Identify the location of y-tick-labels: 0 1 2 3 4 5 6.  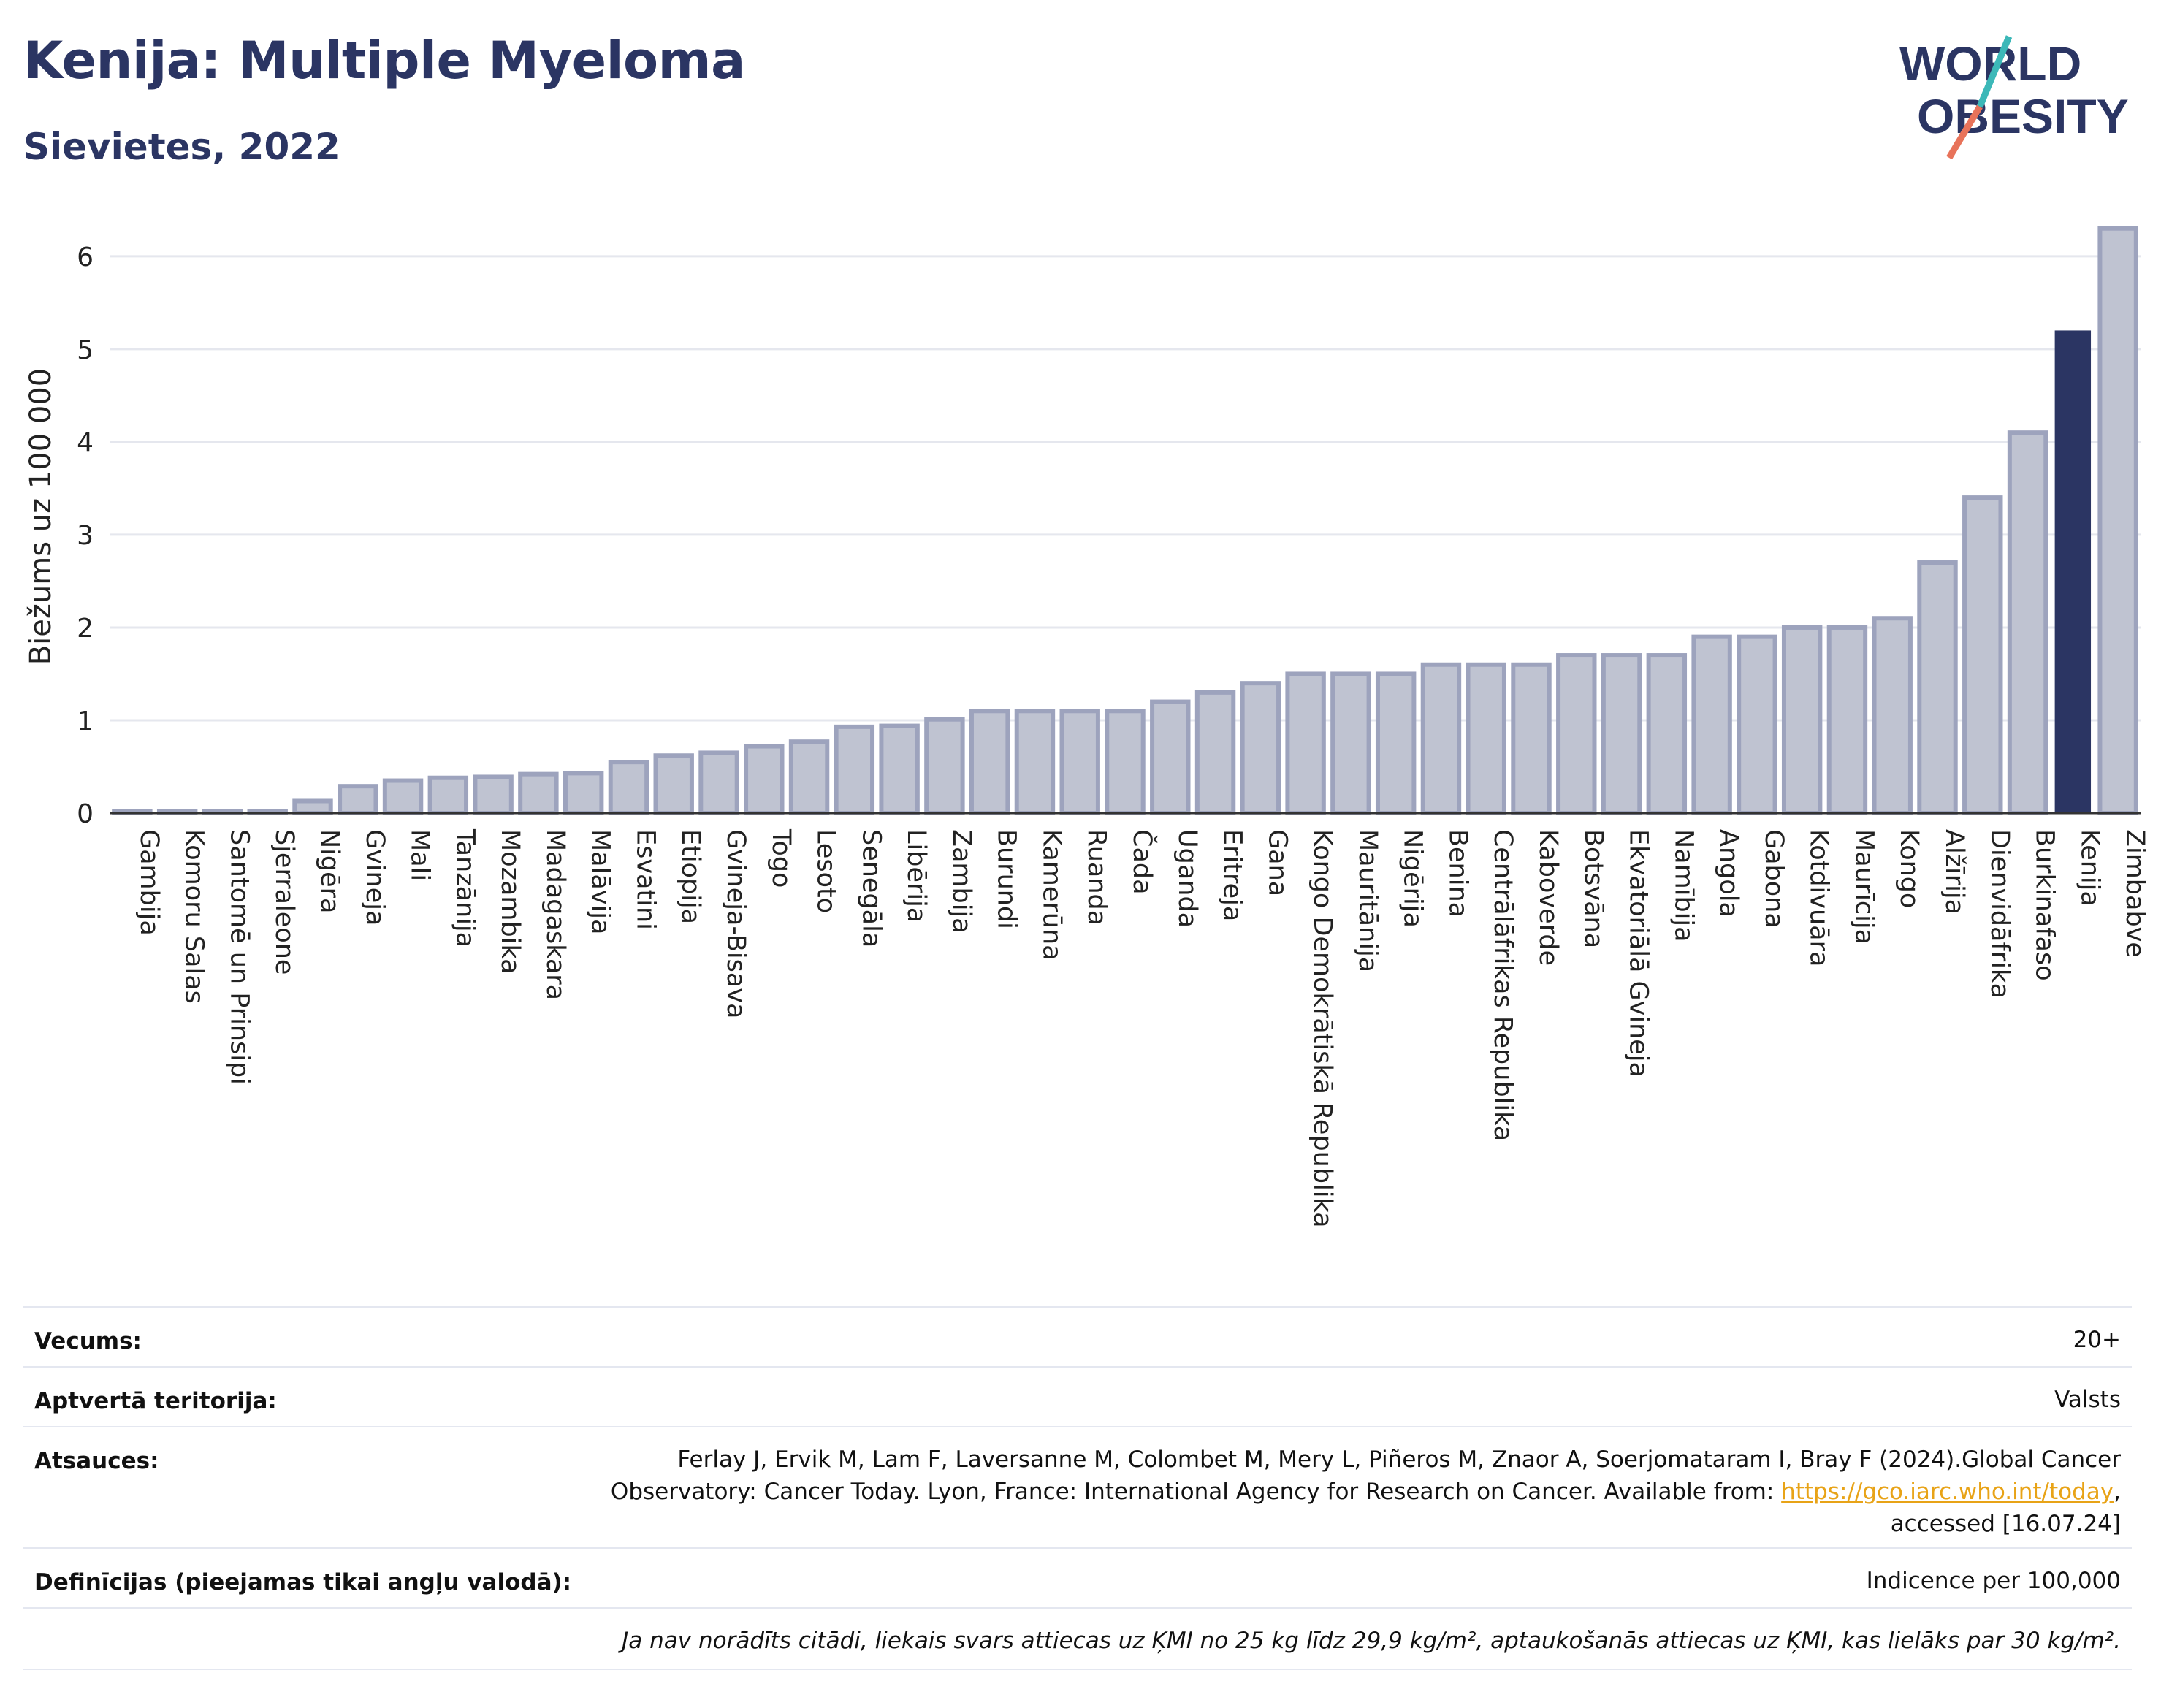
(85, 536).